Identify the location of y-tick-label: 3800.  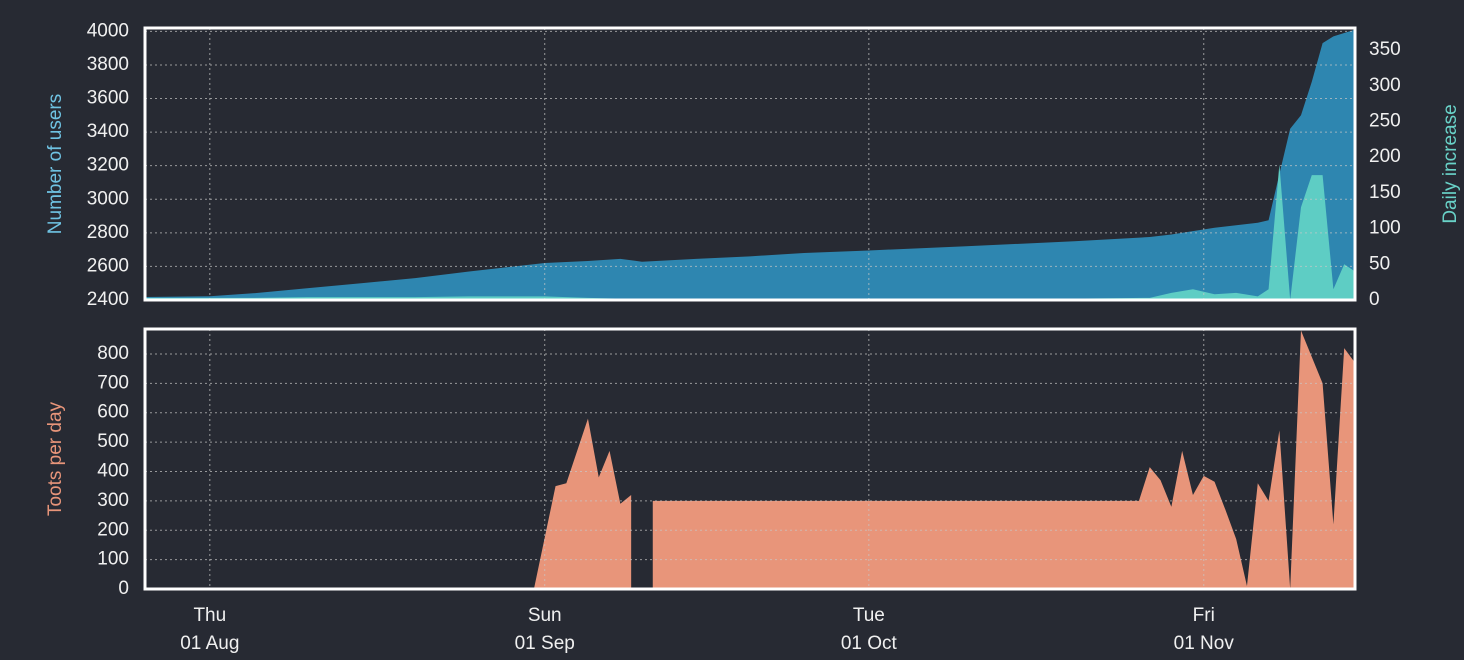
(108, 64).